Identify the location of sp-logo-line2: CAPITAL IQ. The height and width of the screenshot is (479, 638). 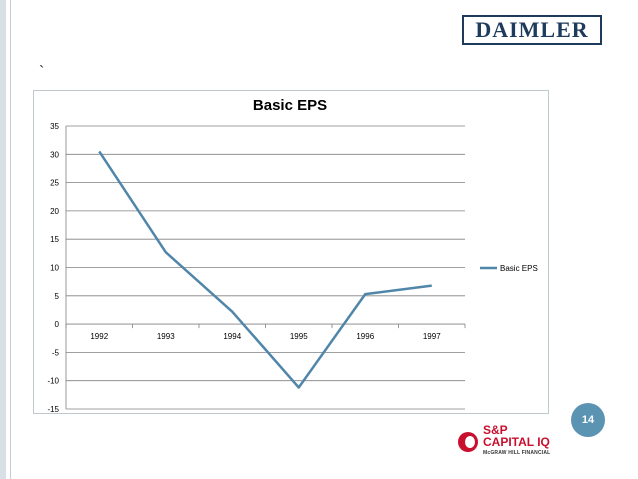
(516, 442).